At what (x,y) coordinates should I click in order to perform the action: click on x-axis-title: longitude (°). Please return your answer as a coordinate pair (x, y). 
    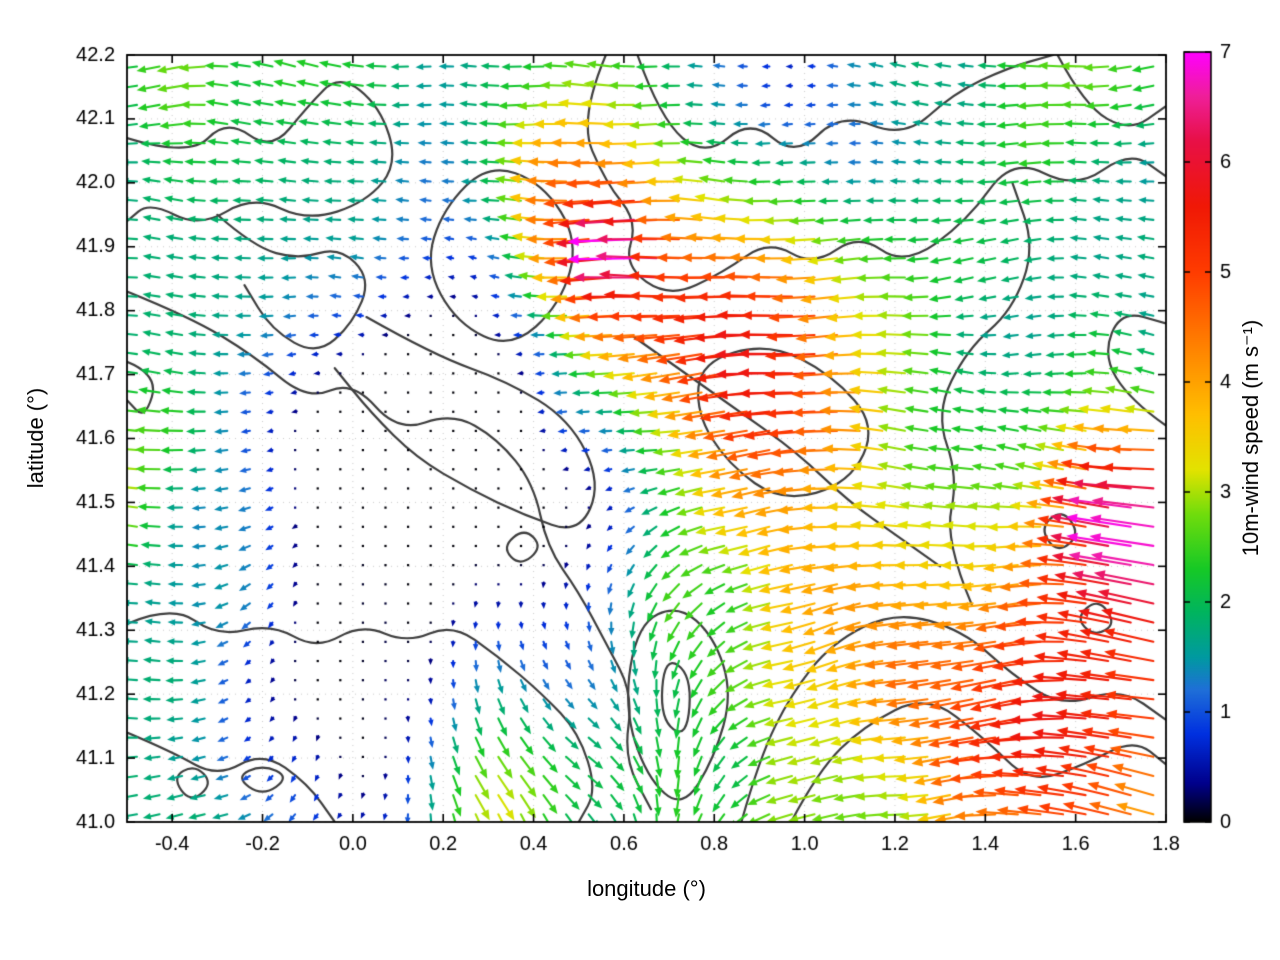
    Looking at the image, I should click on (646, 888).